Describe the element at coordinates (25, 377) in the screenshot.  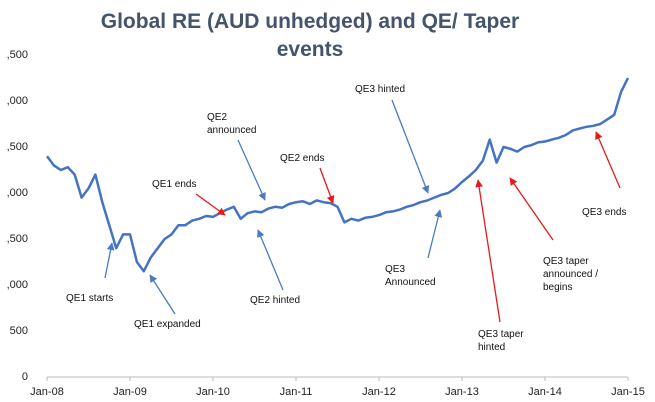
I see `y-tick-label: 0` at that location.